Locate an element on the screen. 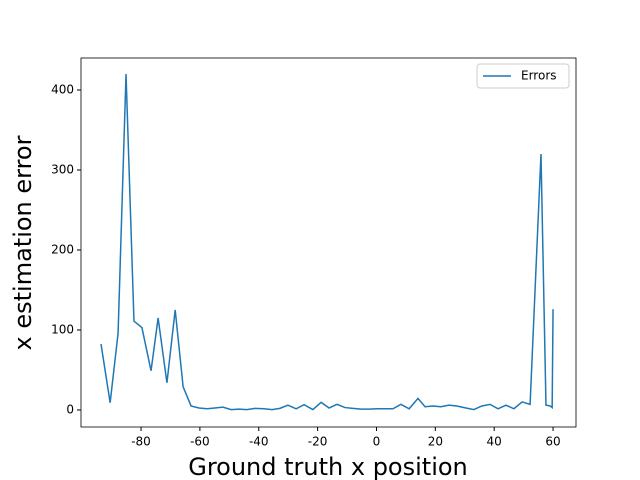  x-tick-label: 20 is located at coordinates (435, 442).